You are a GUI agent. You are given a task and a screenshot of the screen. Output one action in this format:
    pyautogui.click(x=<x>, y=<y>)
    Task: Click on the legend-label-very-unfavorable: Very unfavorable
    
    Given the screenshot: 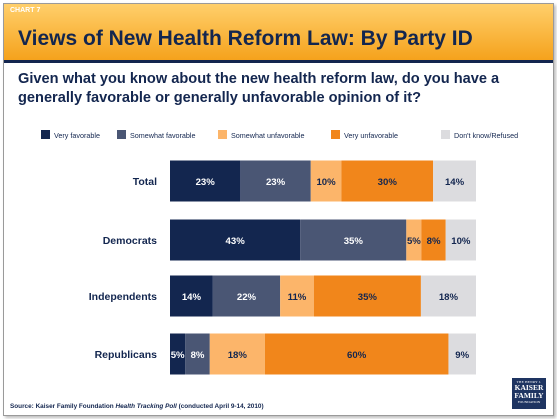 What is the action you would take?
    pyautogui.click(x=371, y=135)
    